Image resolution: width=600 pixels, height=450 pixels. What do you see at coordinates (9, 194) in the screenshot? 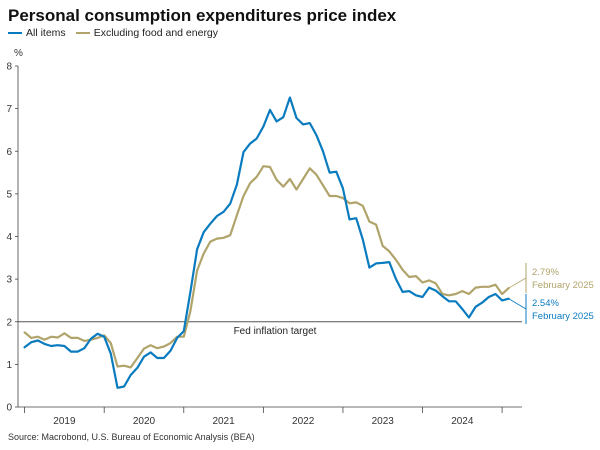
I see `y-tick-label: 5` at bounding box center [9, 194].